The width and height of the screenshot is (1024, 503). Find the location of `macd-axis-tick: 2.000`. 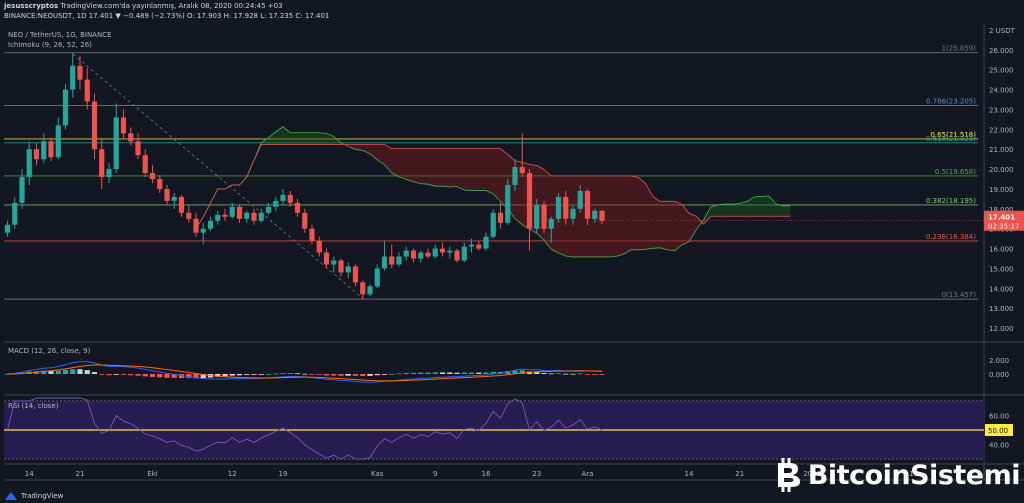

macd-axis-tick: 2.000 is located at coordinates (999, 361).